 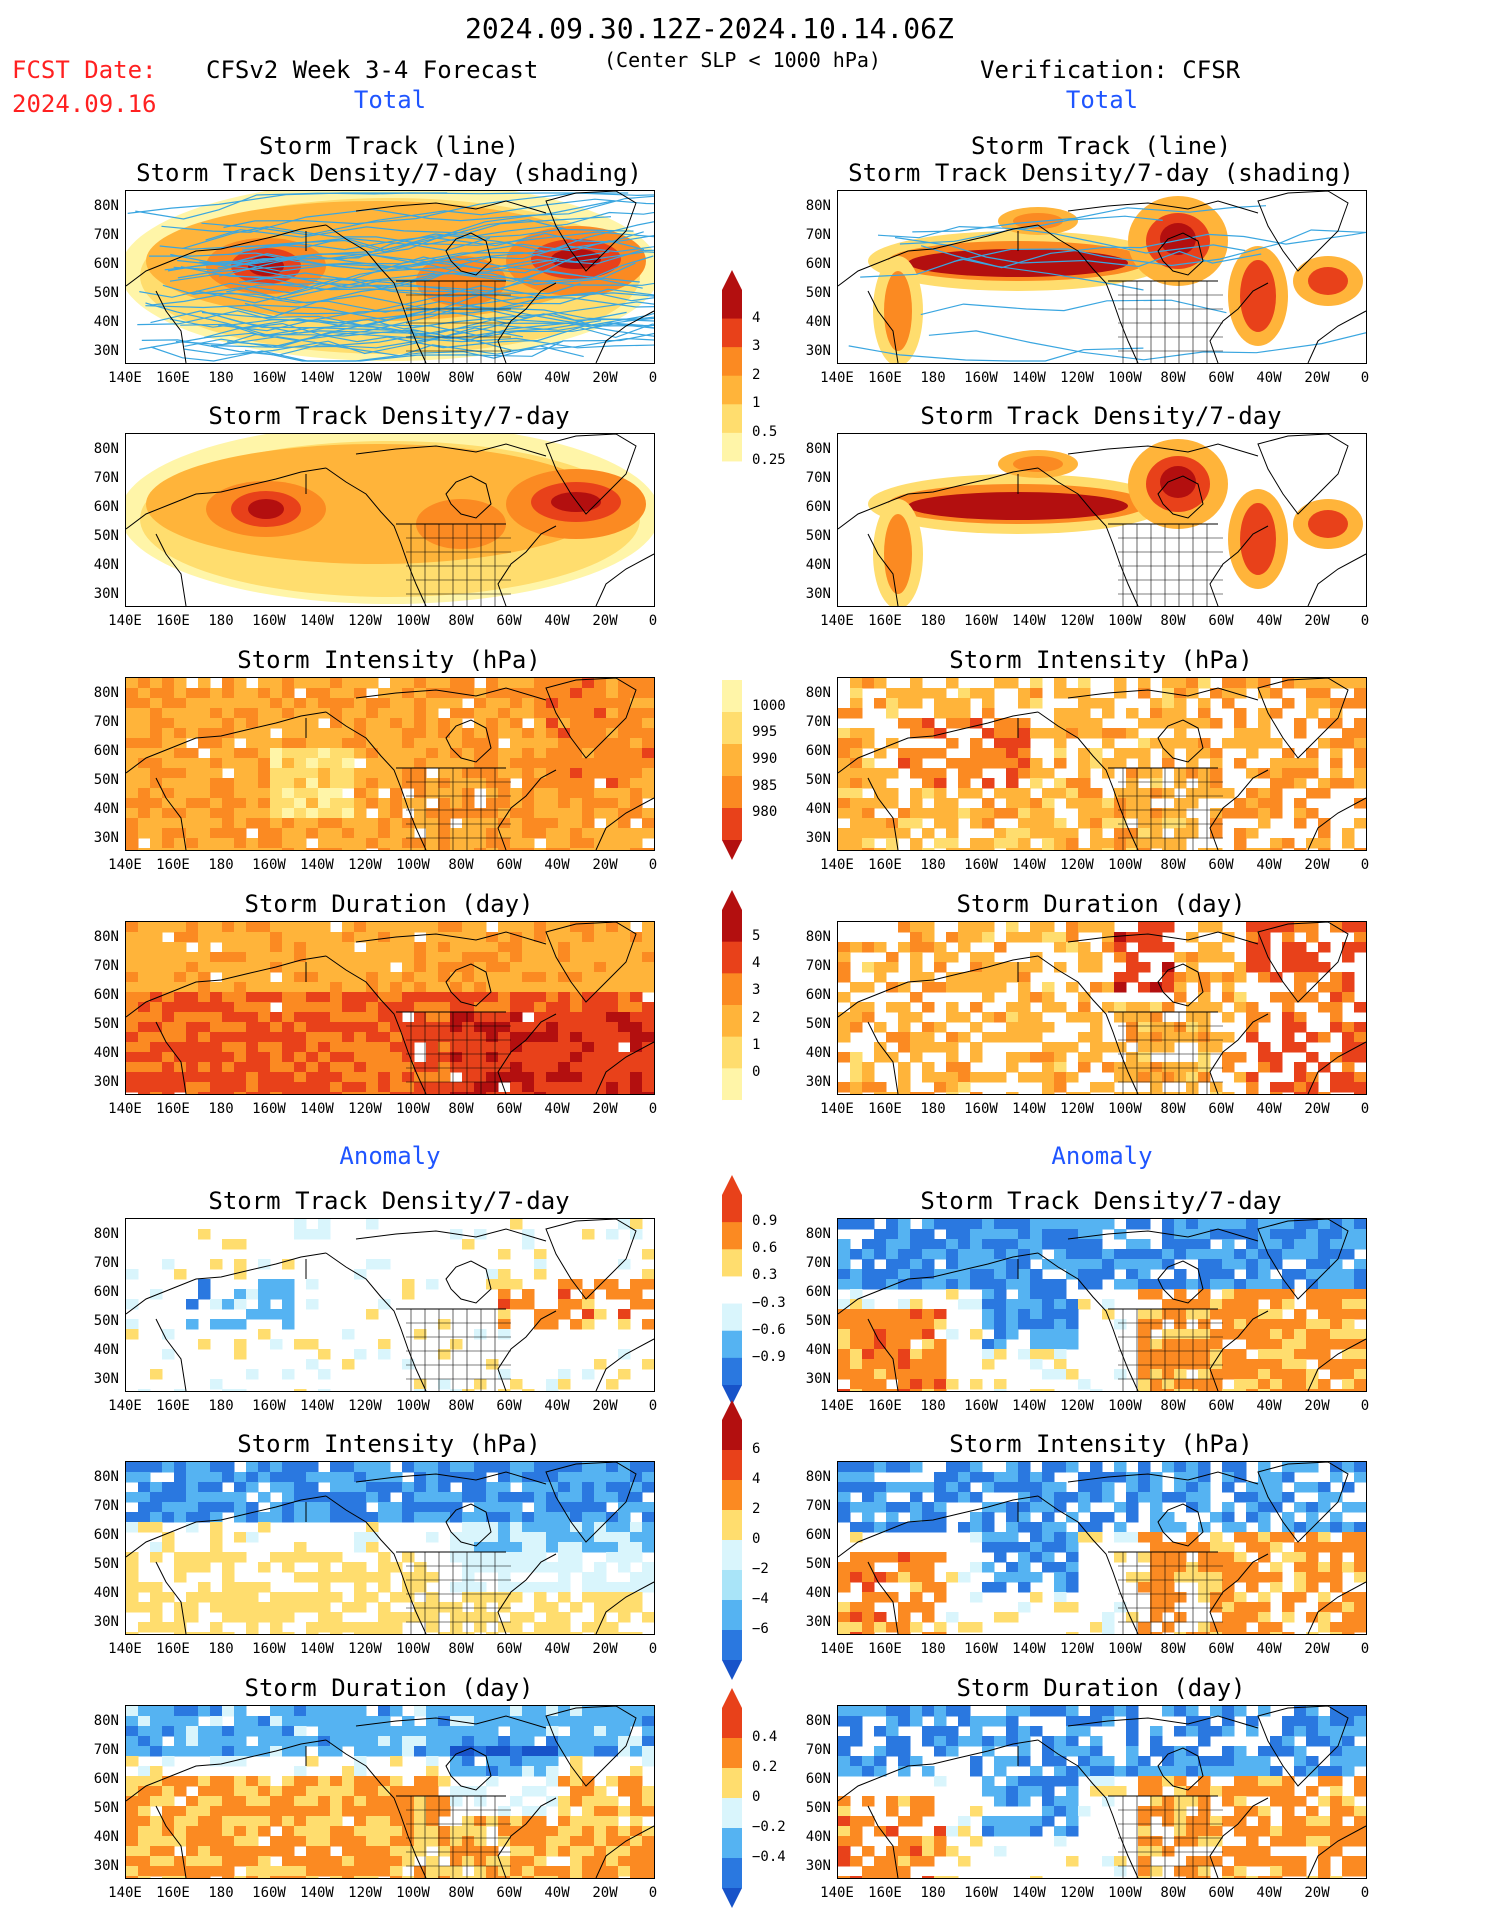 I want to click on lon-tick-label: 140W, so click(x=1029, y=1649).